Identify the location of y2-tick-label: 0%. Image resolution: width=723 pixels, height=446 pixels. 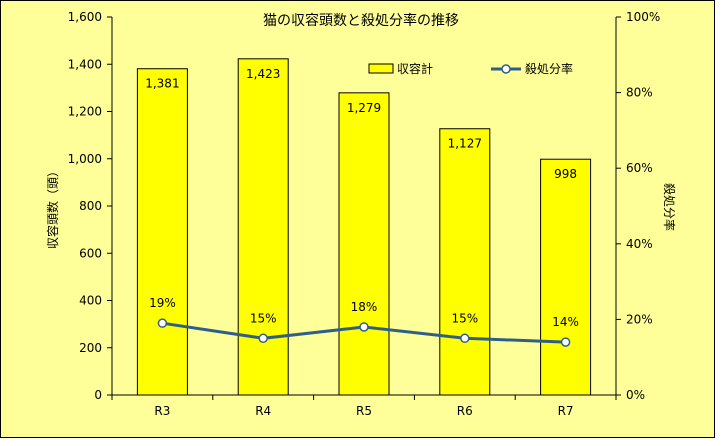
(635, 395).